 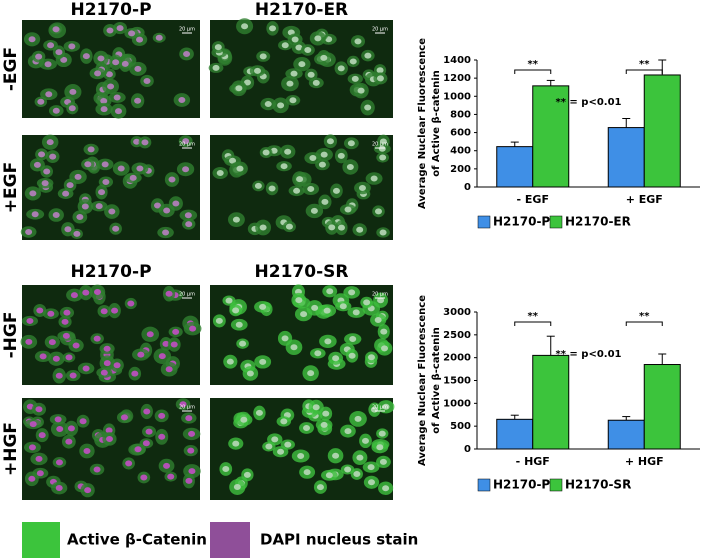 What do you see at coordinates (230, 540) in the screenshot?
I see `stain-swatch` at bounding box center [230, 540].